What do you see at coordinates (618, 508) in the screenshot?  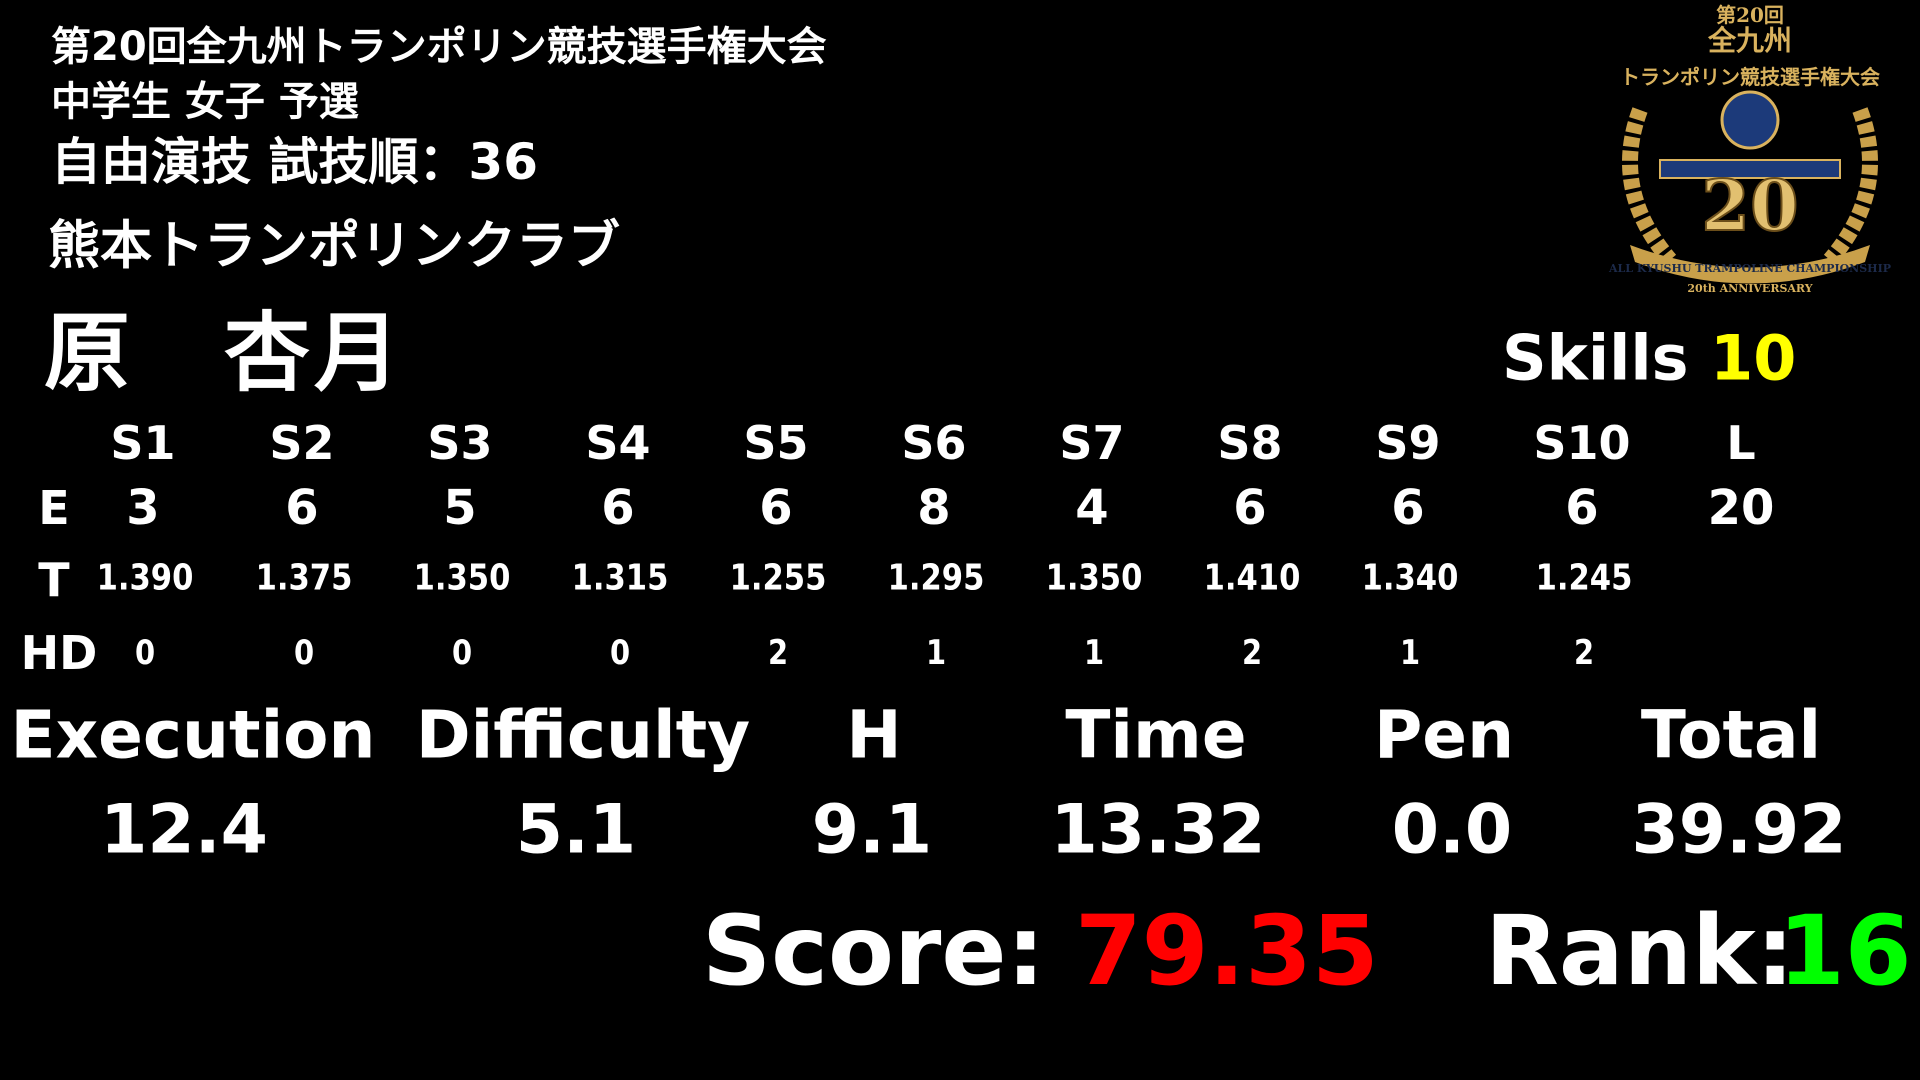 I see `cell-e-s4: 6` at bounding box center [618, 508].